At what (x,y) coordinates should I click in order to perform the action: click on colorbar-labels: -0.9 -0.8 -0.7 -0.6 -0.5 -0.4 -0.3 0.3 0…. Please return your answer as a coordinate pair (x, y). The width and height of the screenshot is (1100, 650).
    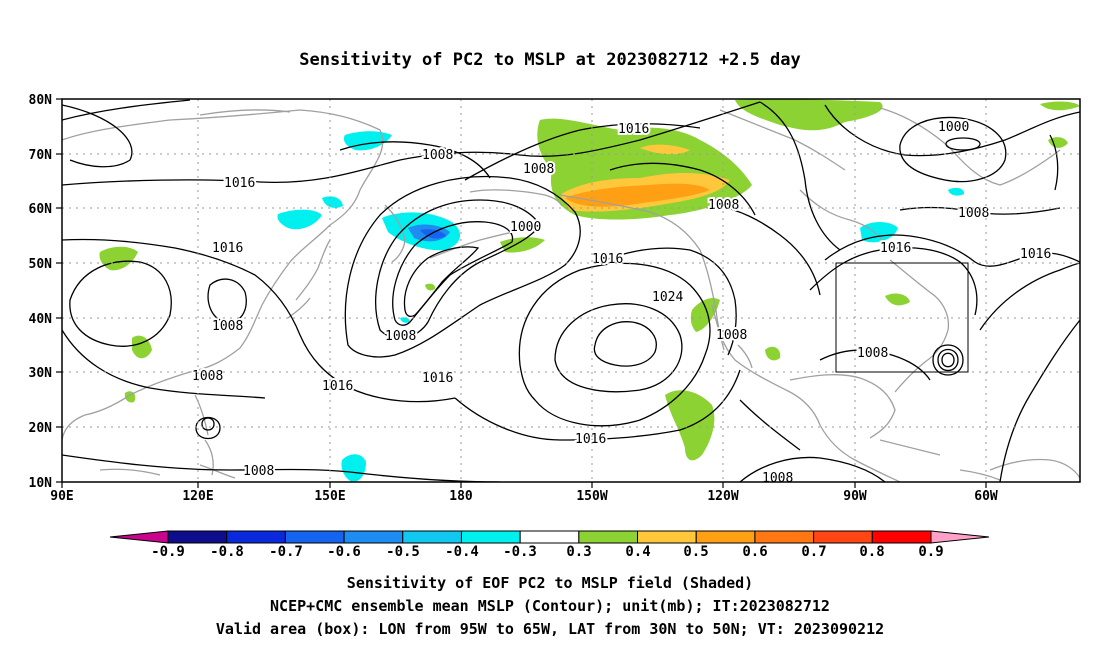
    Looking at the image, I should click on (547, 552).